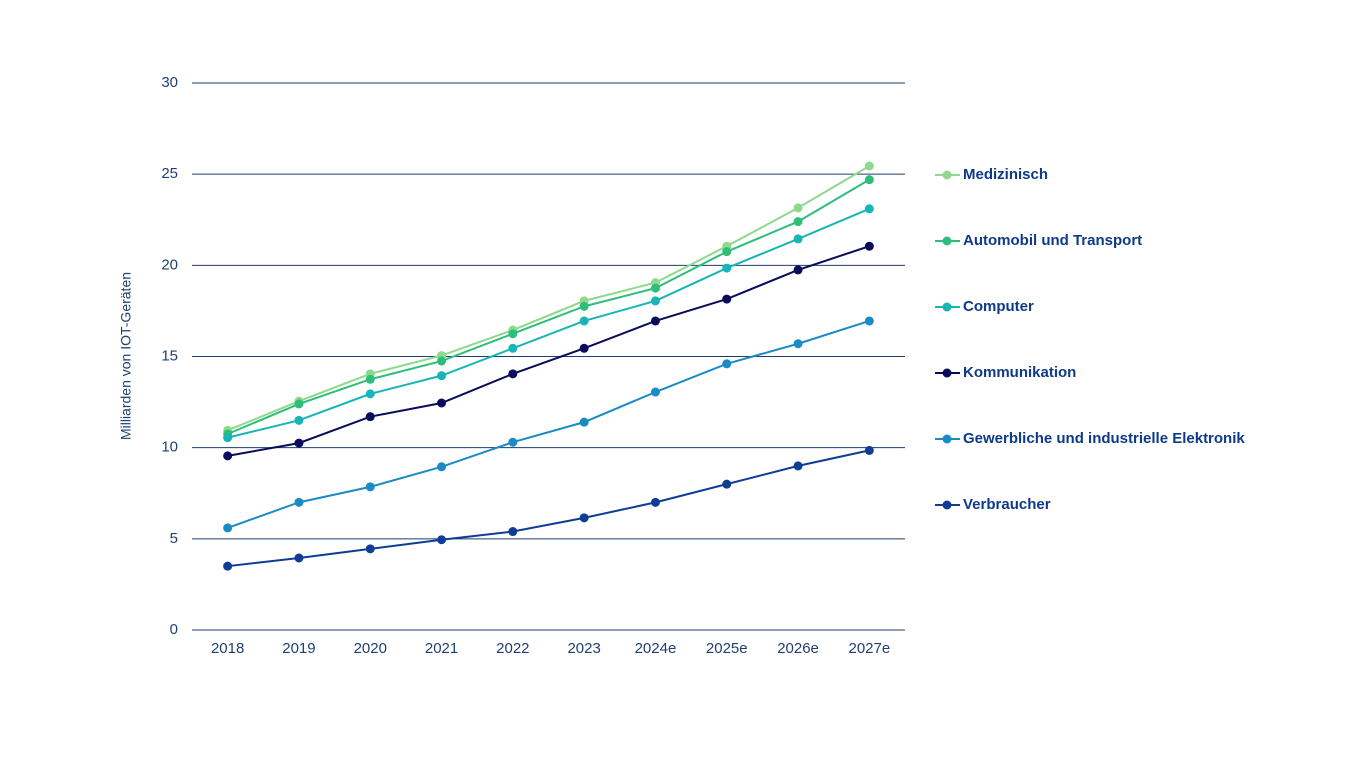 This screenshot has height=764, width=1350. Describe the element at coordinates (1007, 504) in the screenshot. I see `legend-label: Verbraucher` at that location.